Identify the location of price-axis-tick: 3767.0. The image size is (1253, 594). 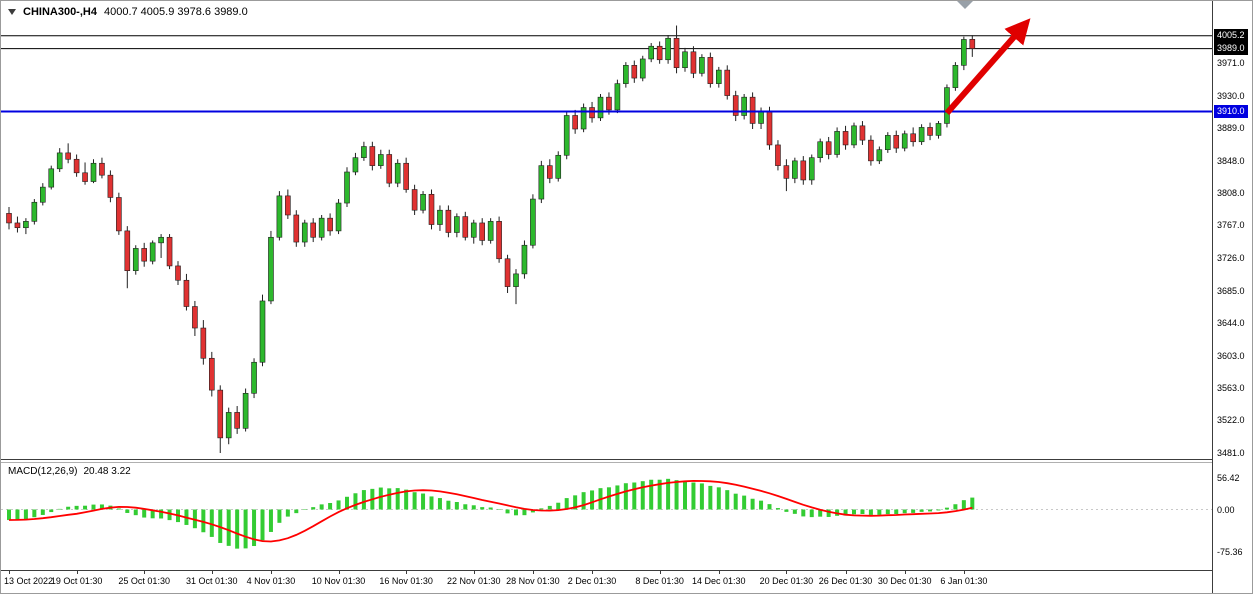
(1231, 225).